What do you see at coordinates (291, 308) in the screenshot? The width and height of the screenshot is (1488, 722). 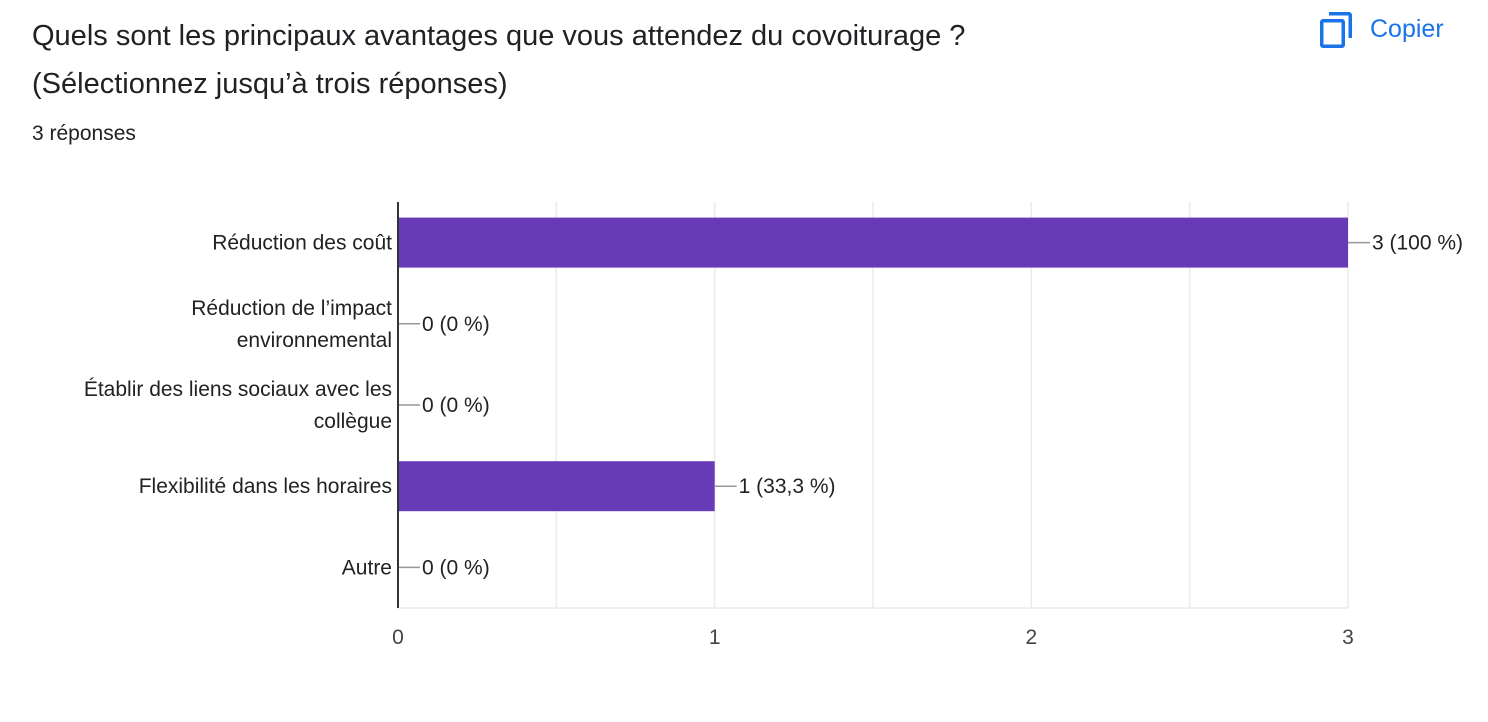 I see `category-label: Réduction de l’impact` at bounding box center [291, 308].